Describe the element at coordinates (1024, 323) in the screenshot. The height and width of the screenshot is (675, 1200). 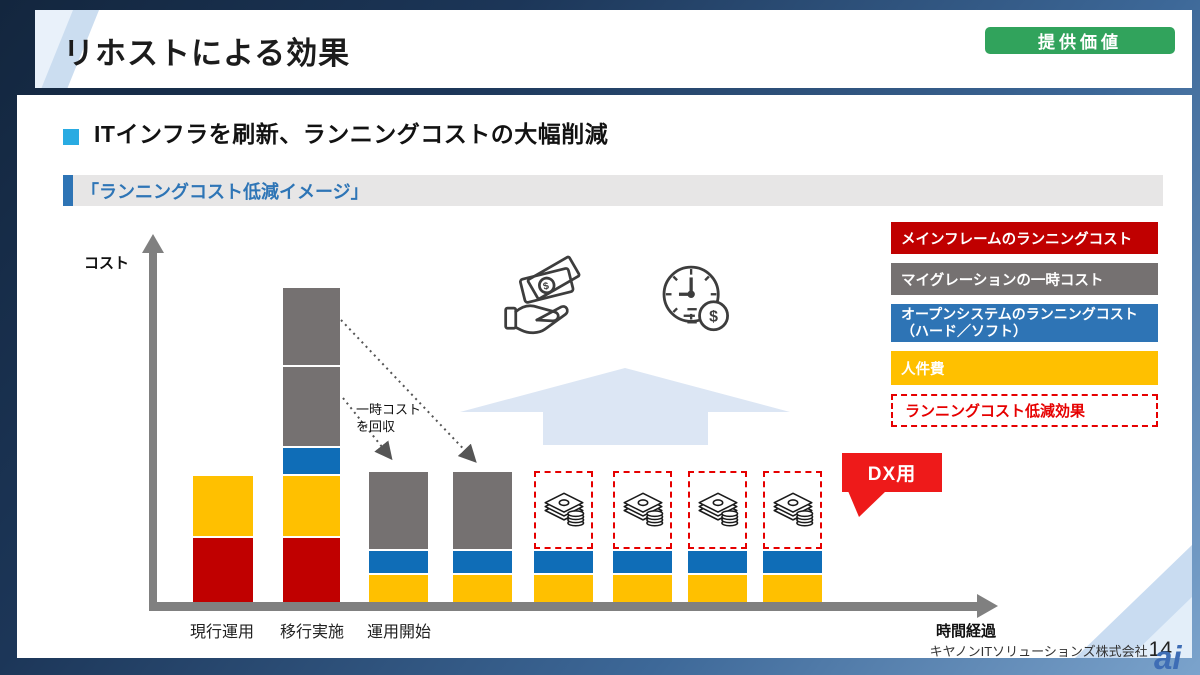
I see `legend-item-blue: オープンシステムのランニングコスト （ハード／ソフト）` at that location.